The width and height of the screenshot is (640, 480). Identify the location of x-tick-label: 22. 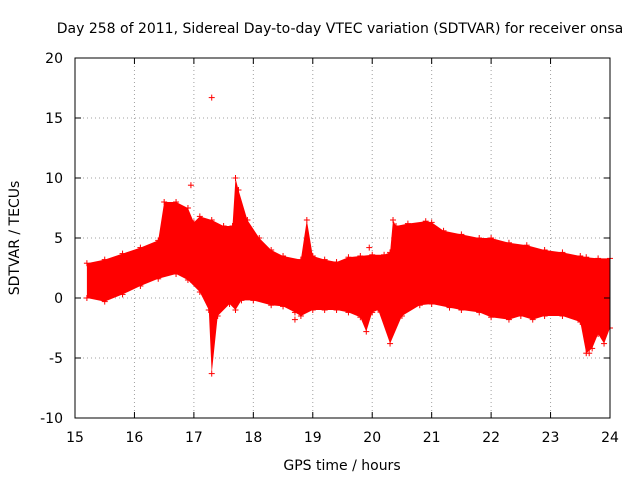
(491, 438).